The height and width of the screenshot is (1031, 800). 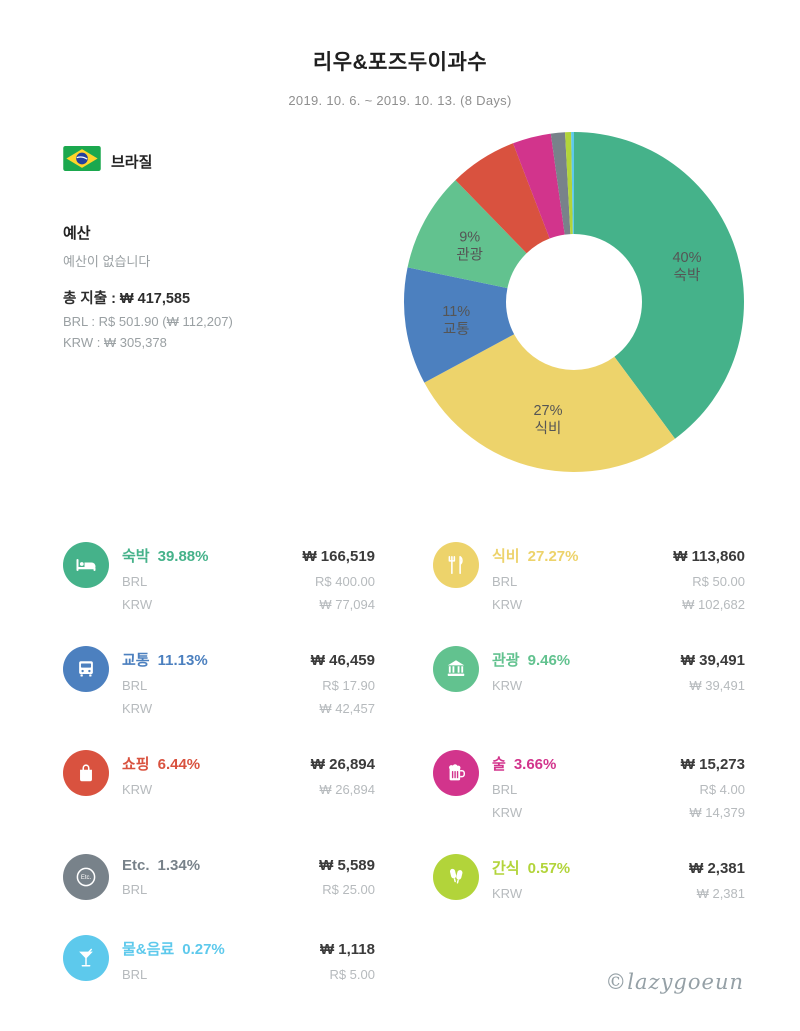 What do you see at coordinates (618, 812) in the screenshot?
I see `currency-row: KRW ₩ 14,379` at bounding box center [618, 812].